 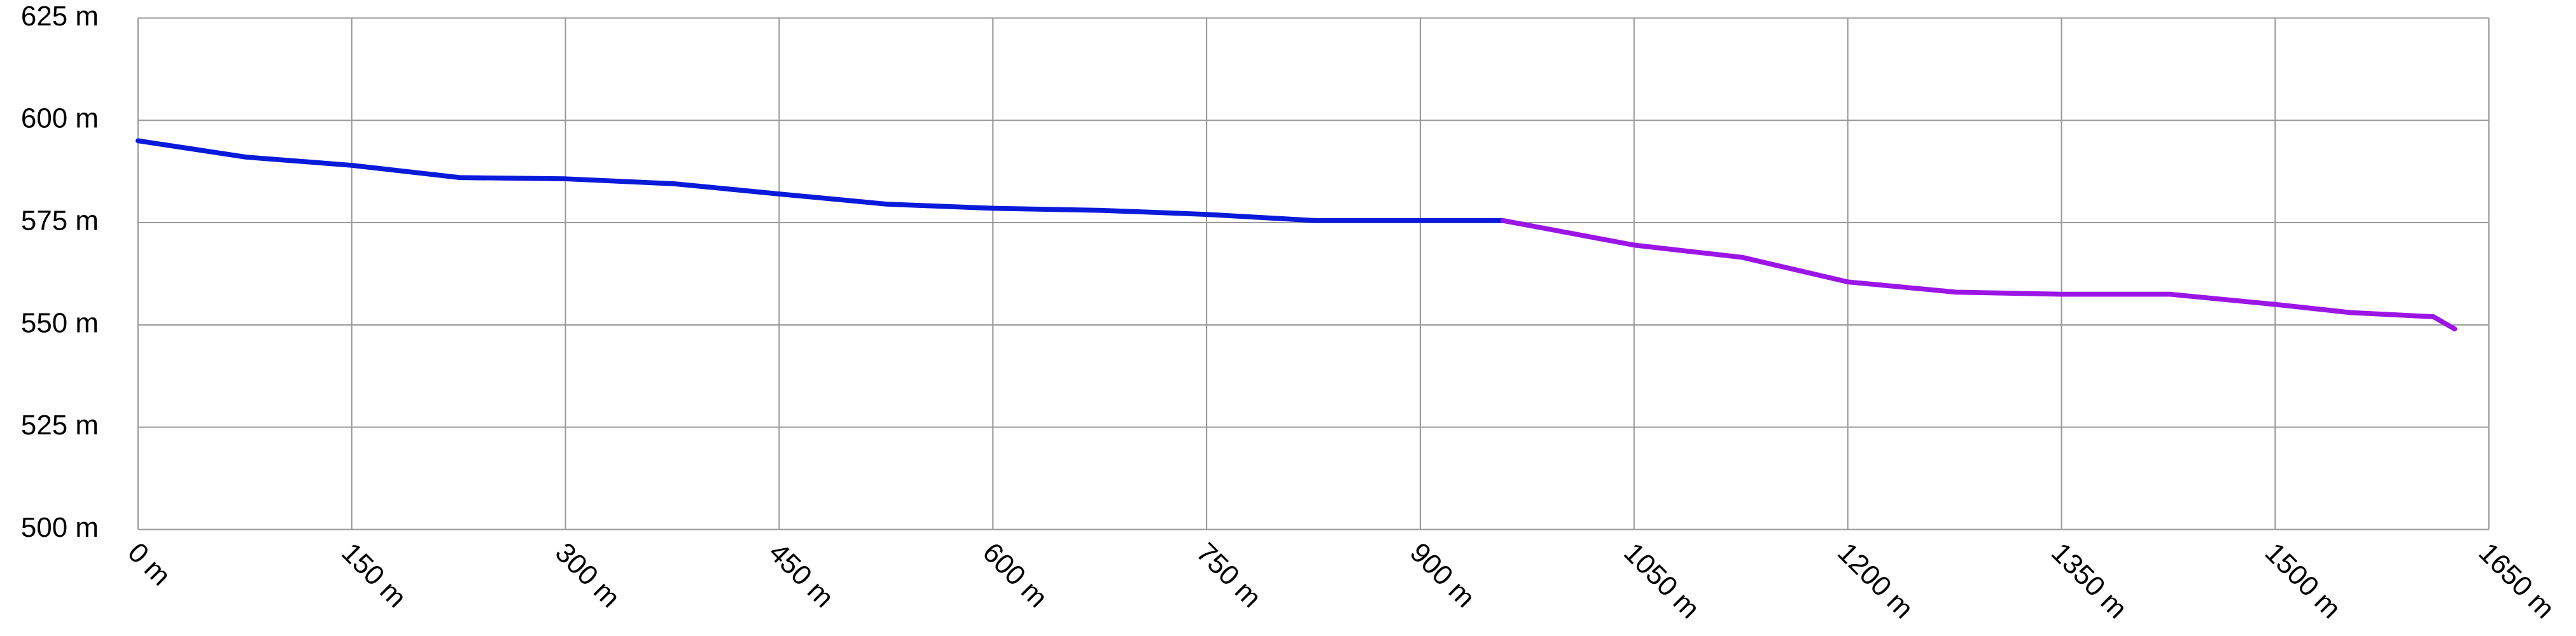 What do you see at coordinates (149, 564) in the screenshot?
I see `x-tick-label: 0 m` at bounding box center [149, 564].